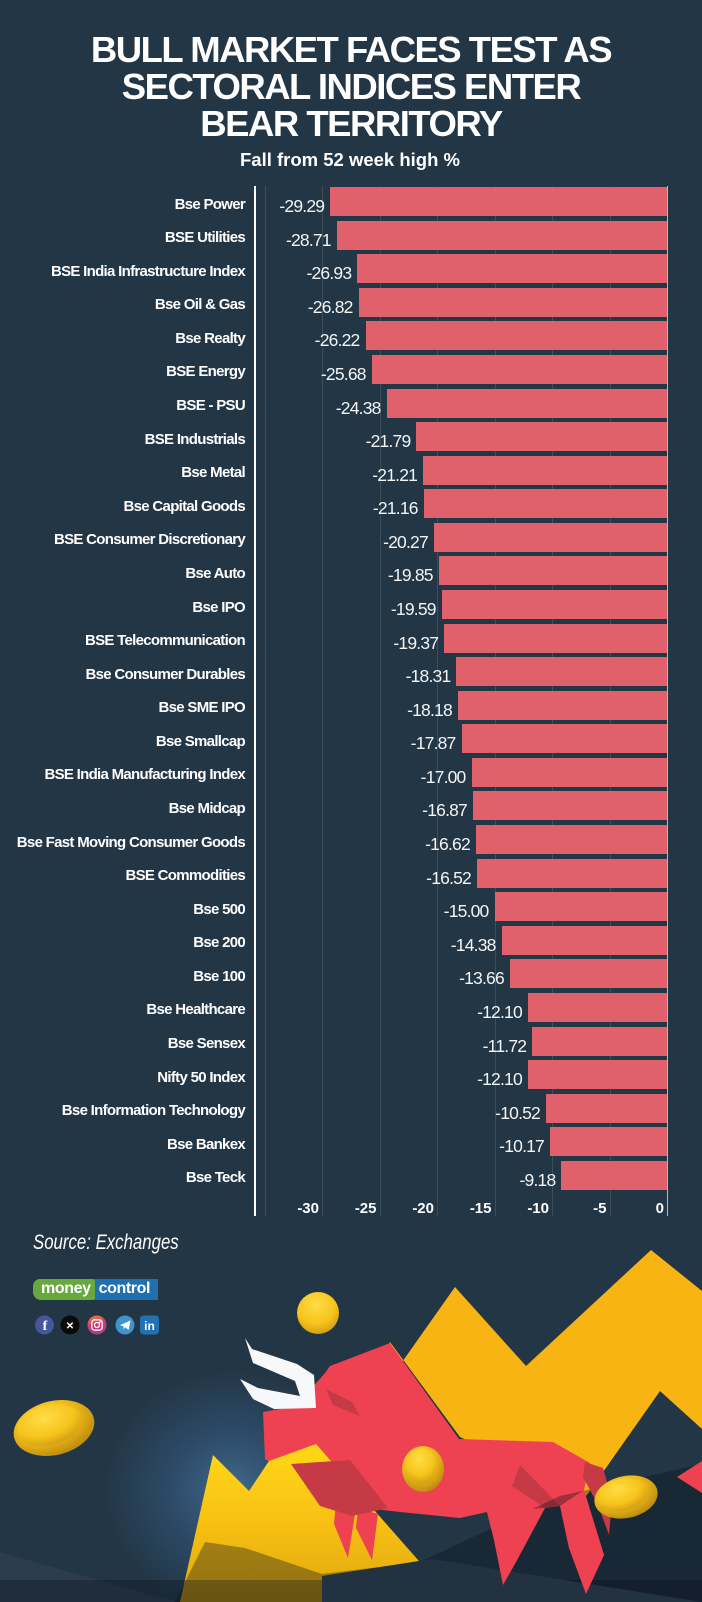 This screenshot has width=702, height=1602. I want to click on svg-text: f, so click(45, 1326).